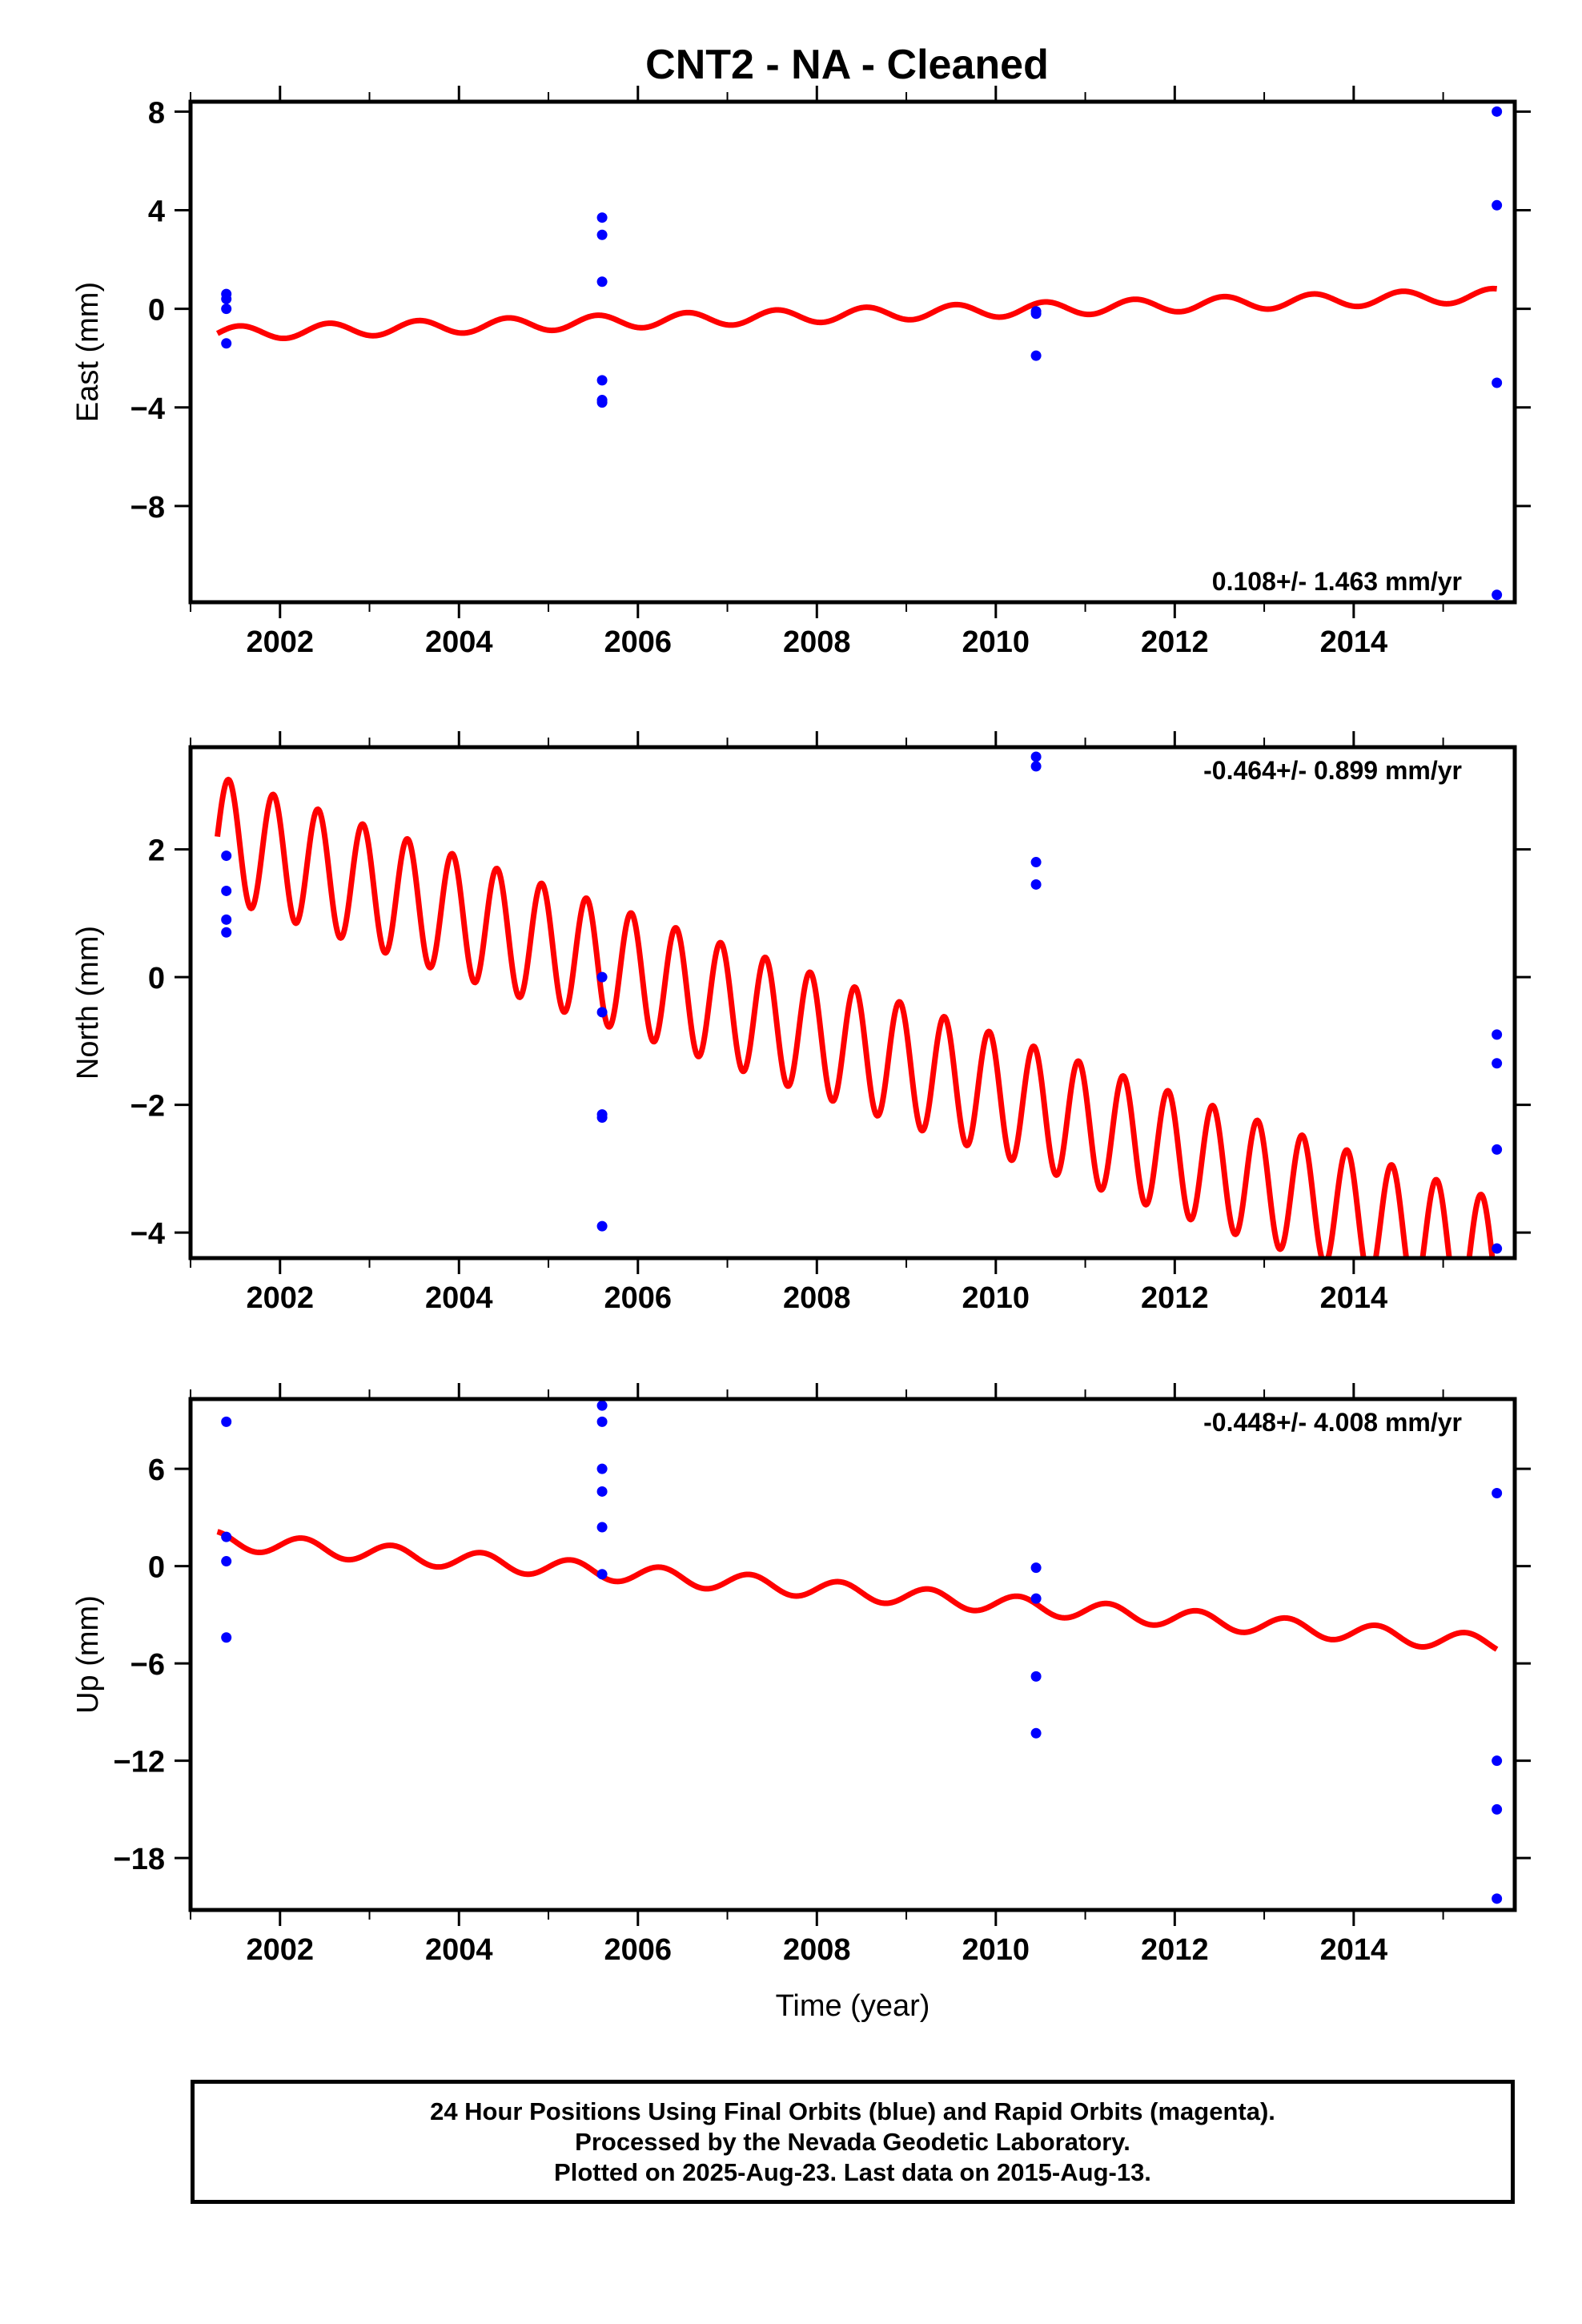  Describe the element at coordinates (1354, 642) in the screenshot. I see `east-x-tick-label: 2014` at that location.